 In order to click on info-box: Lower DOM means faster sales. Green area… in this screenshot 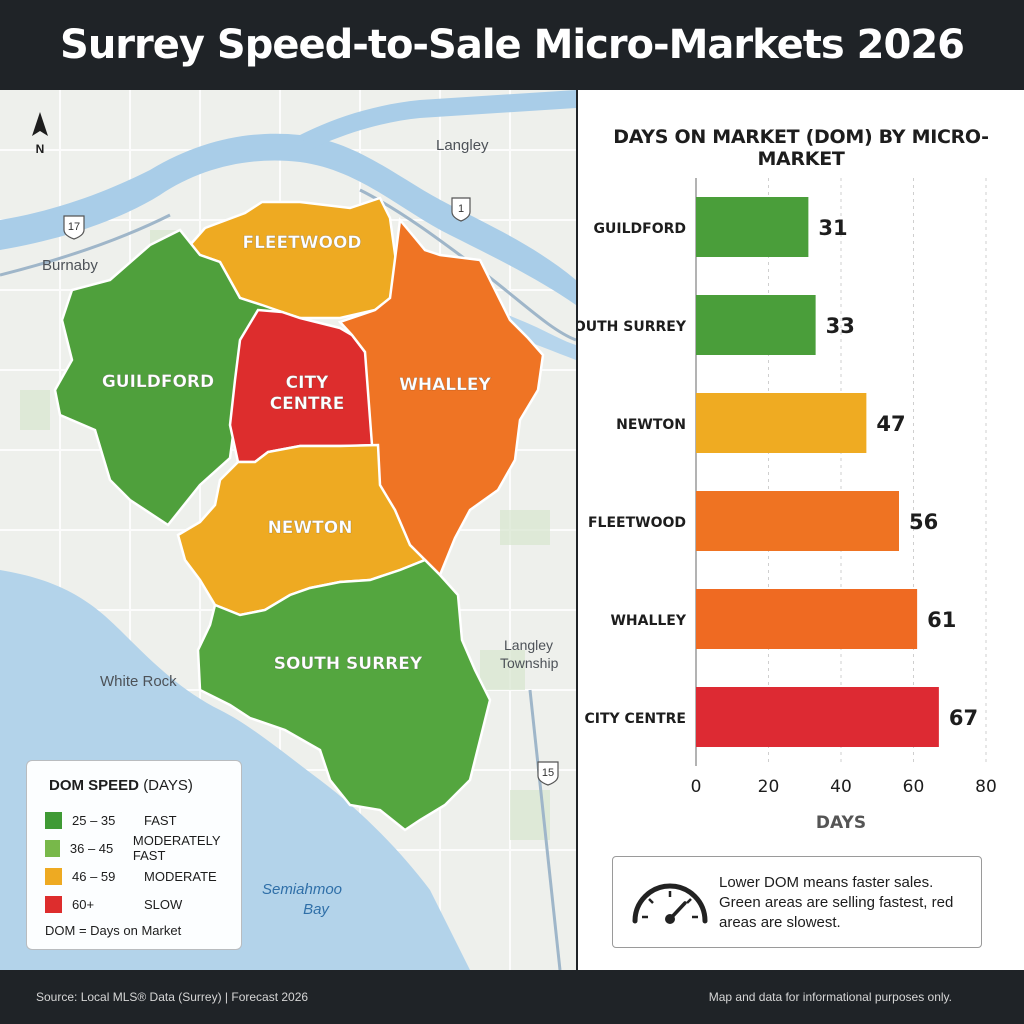, I will do `click(797, 902)`.